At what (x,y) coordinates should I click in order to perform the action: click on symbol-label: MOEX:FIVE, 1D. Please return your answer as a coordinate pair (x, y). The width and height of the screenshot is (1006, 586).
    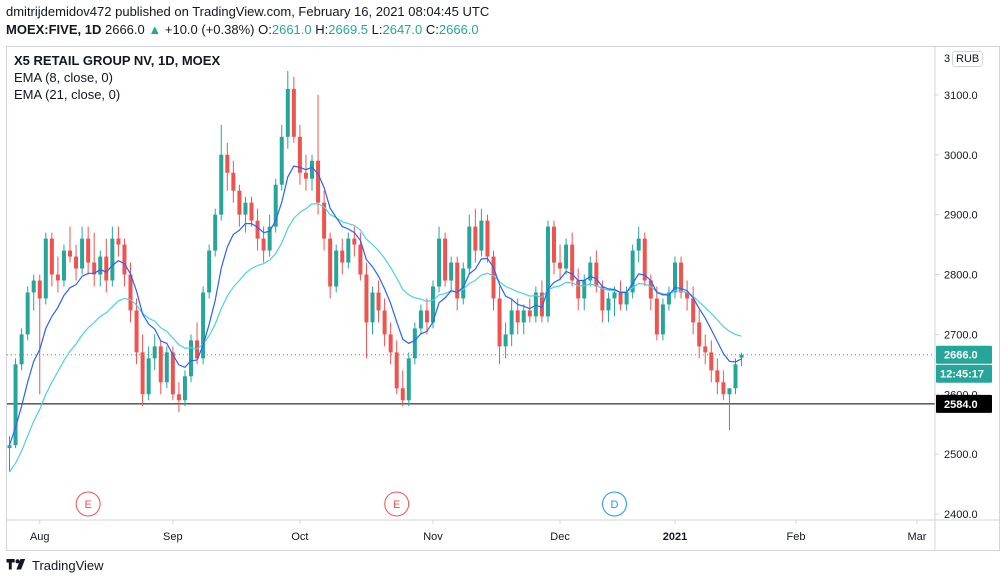
    Looking at the image, I should click on (54, 29).